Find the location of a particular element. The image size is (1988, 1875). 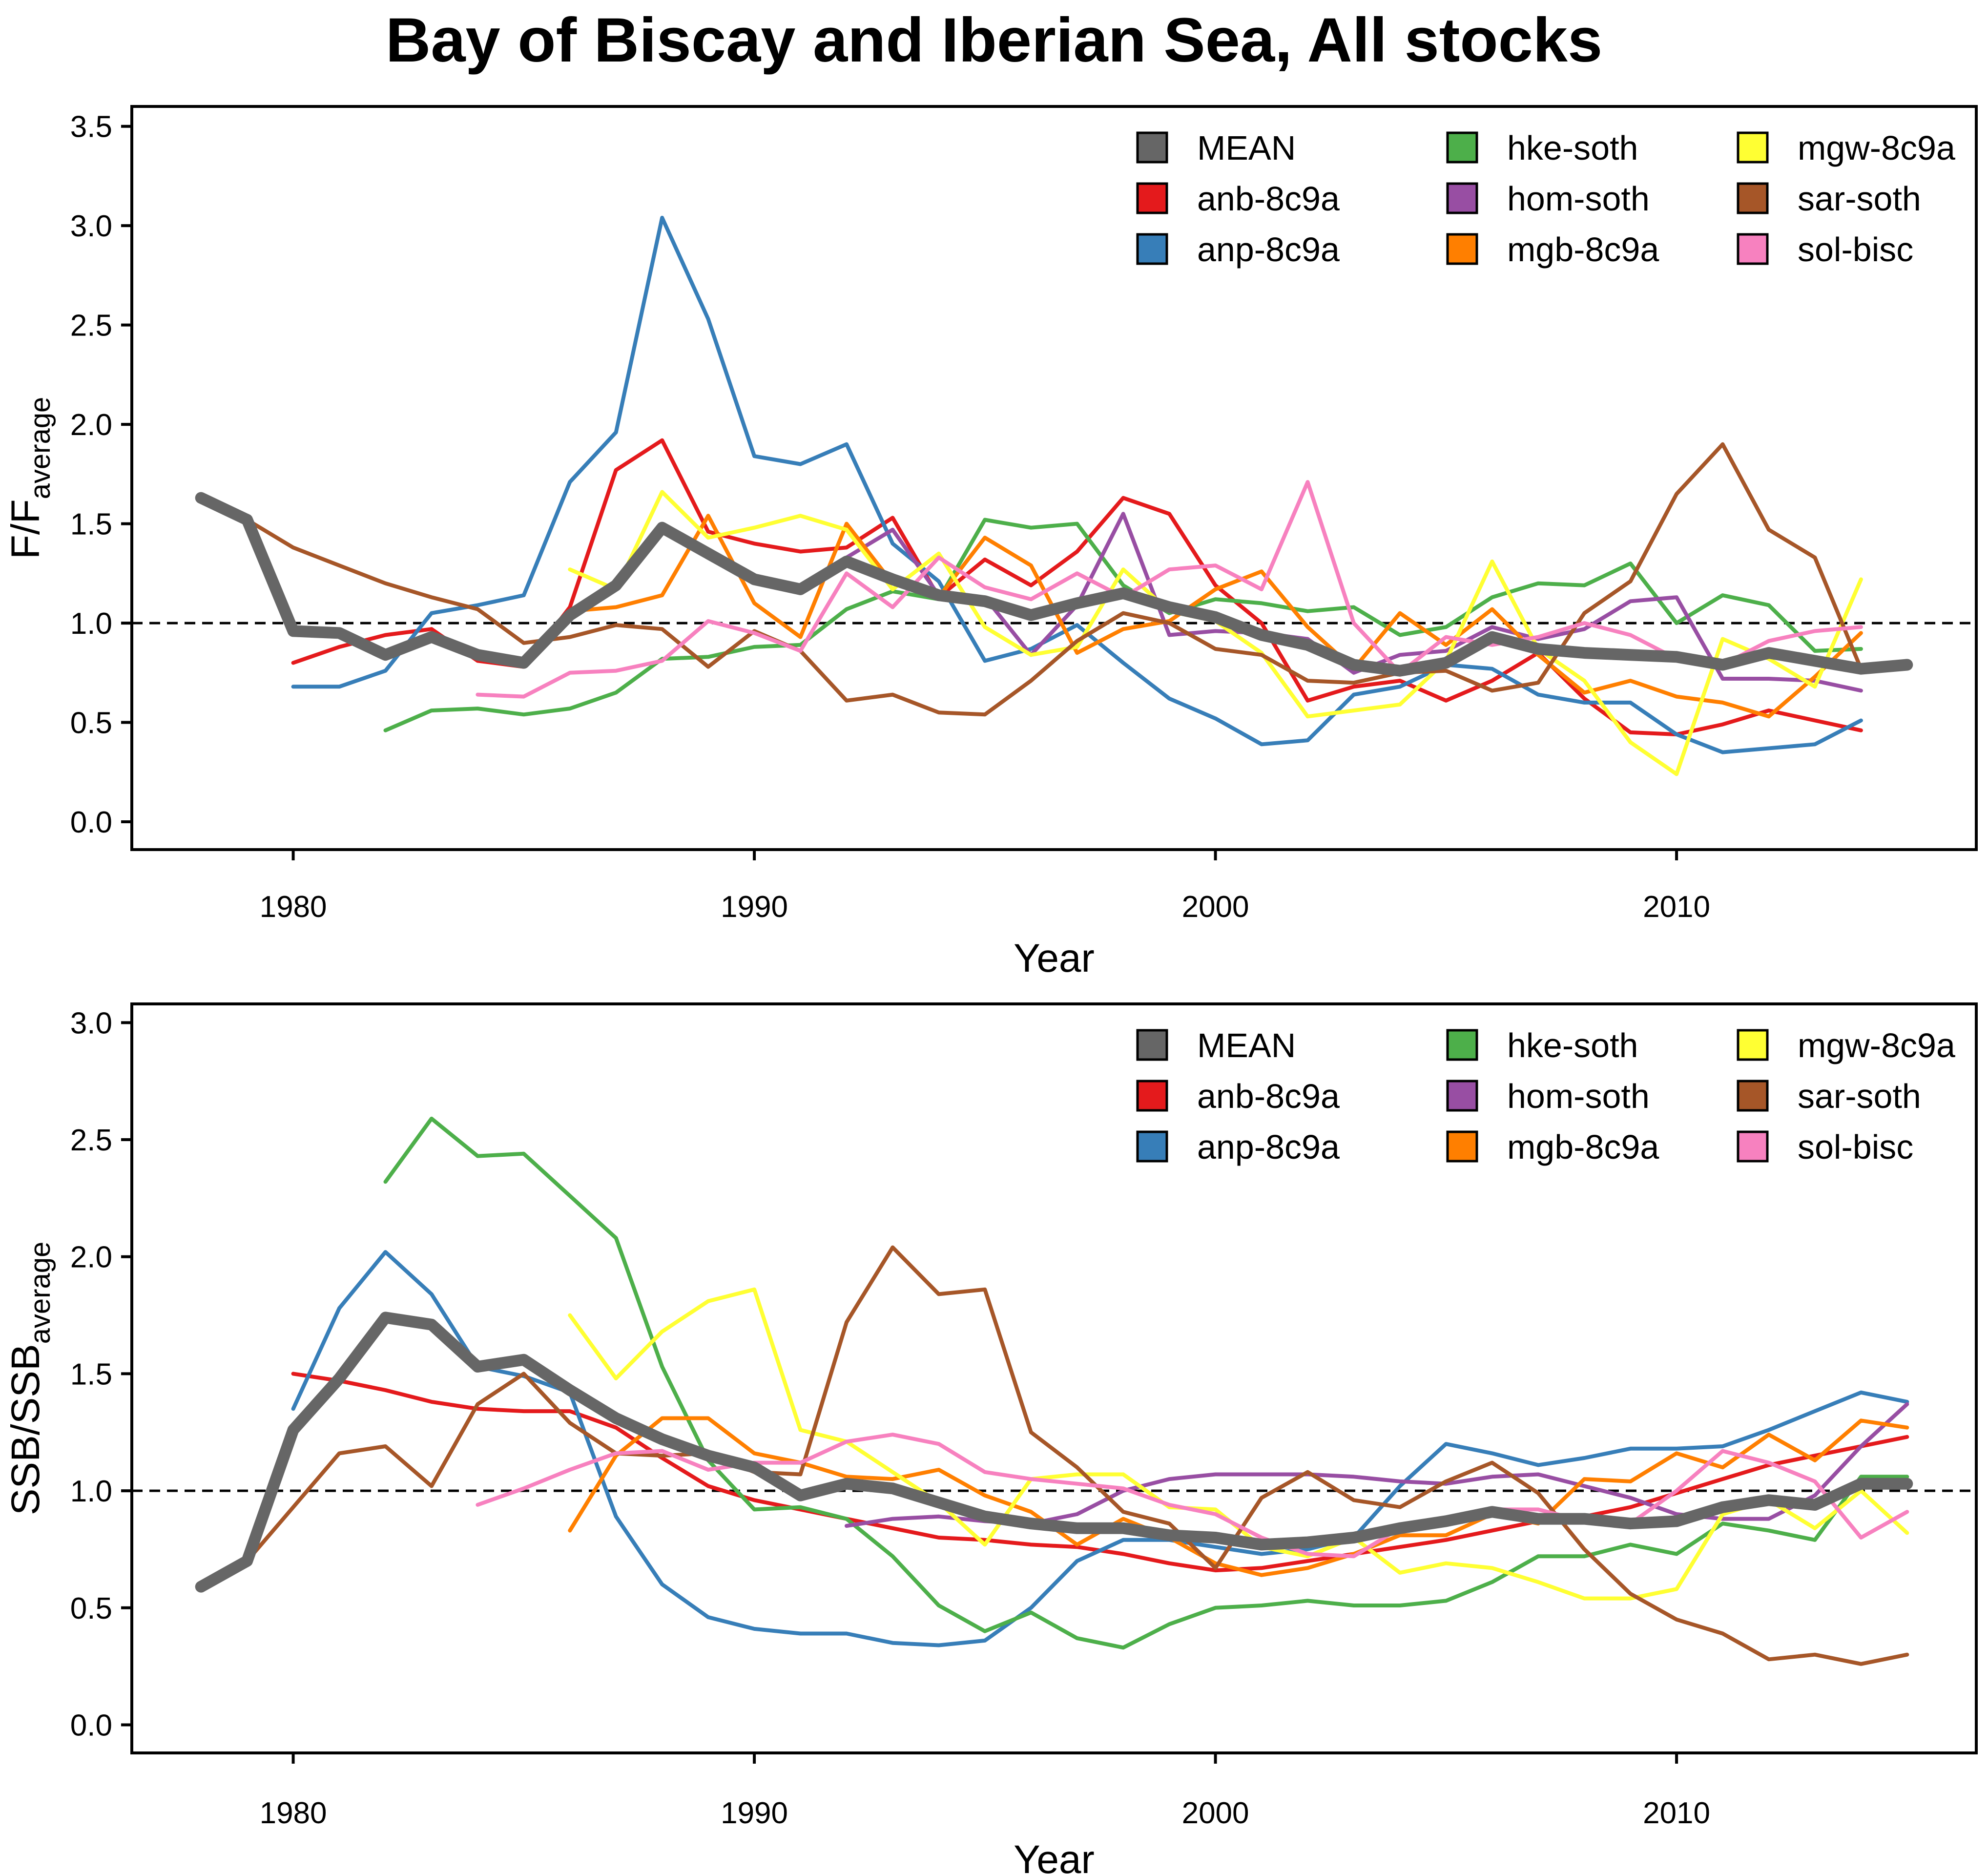

series-line-sar-soth is located at coordinates (1031, 579).